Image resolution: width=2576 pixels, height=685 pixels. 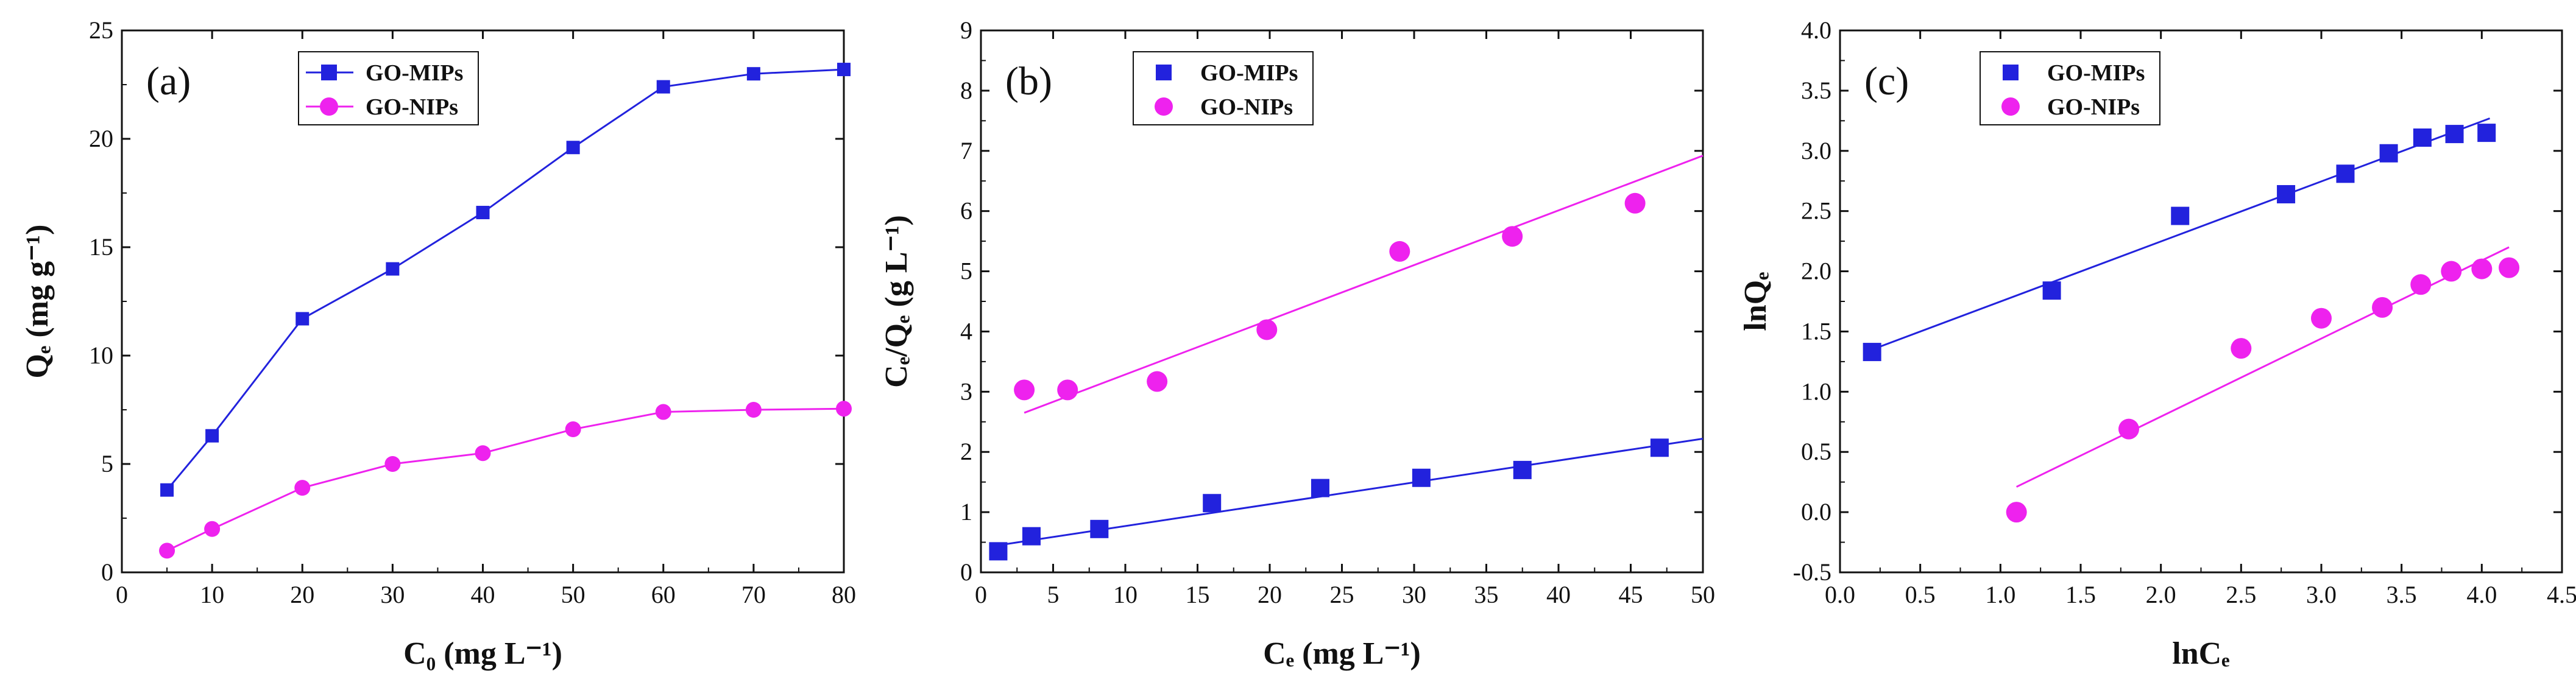 What do you see at coordinates (168, 82) in the screenshot?
I see `panel-label: (a)` at bounding box center [168, 82].